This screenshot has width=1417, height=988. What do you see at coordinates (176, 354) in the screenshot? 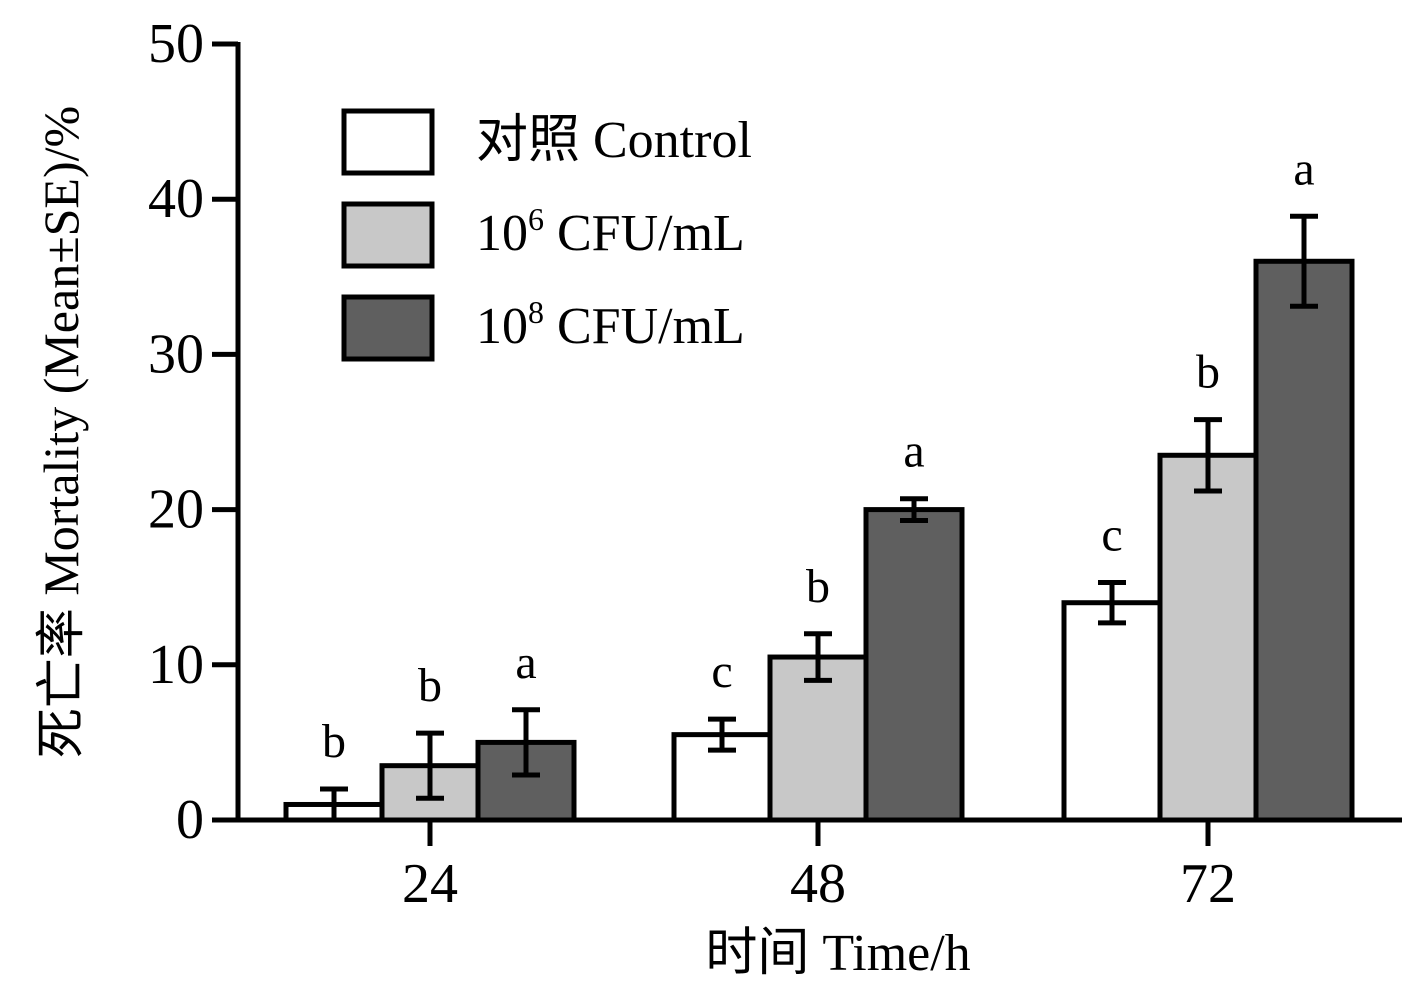
I see `y-tick-label: 30` at bounding box center [176, 354].